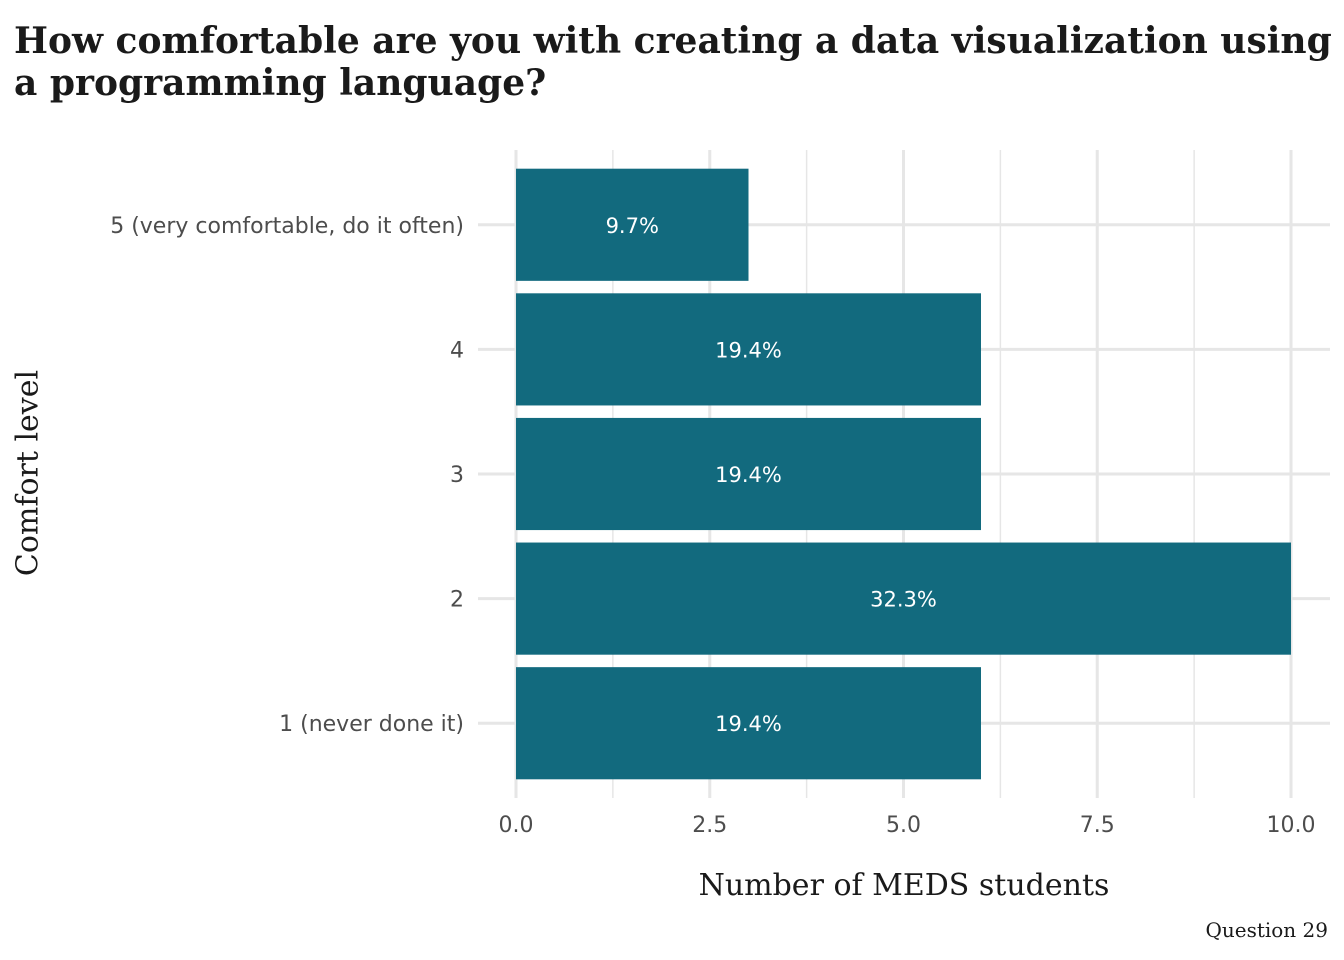 The height and width of the screenshot is (960, 1344). What do you see at coordinates (1097, 825) in the screenshot?
I see `x-tick-label: 7.5` at bounding box center [1097, 825].